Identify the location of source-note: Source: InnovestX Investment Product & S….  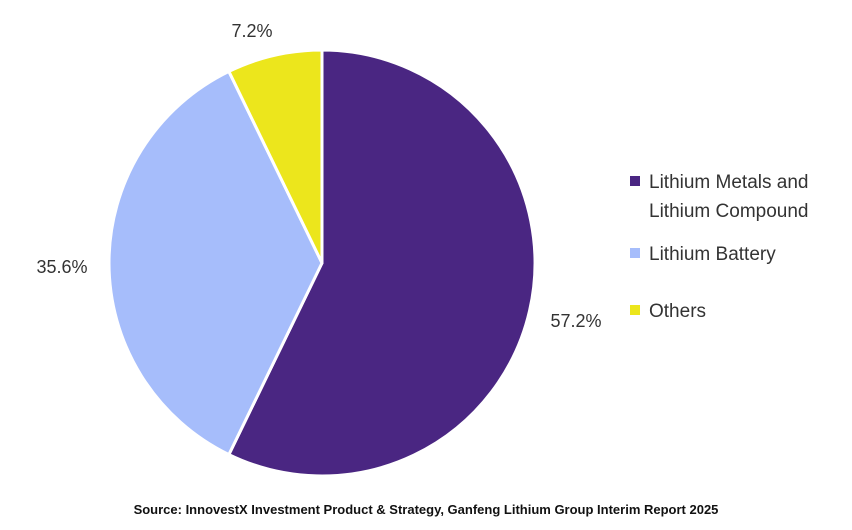
(426, 509).